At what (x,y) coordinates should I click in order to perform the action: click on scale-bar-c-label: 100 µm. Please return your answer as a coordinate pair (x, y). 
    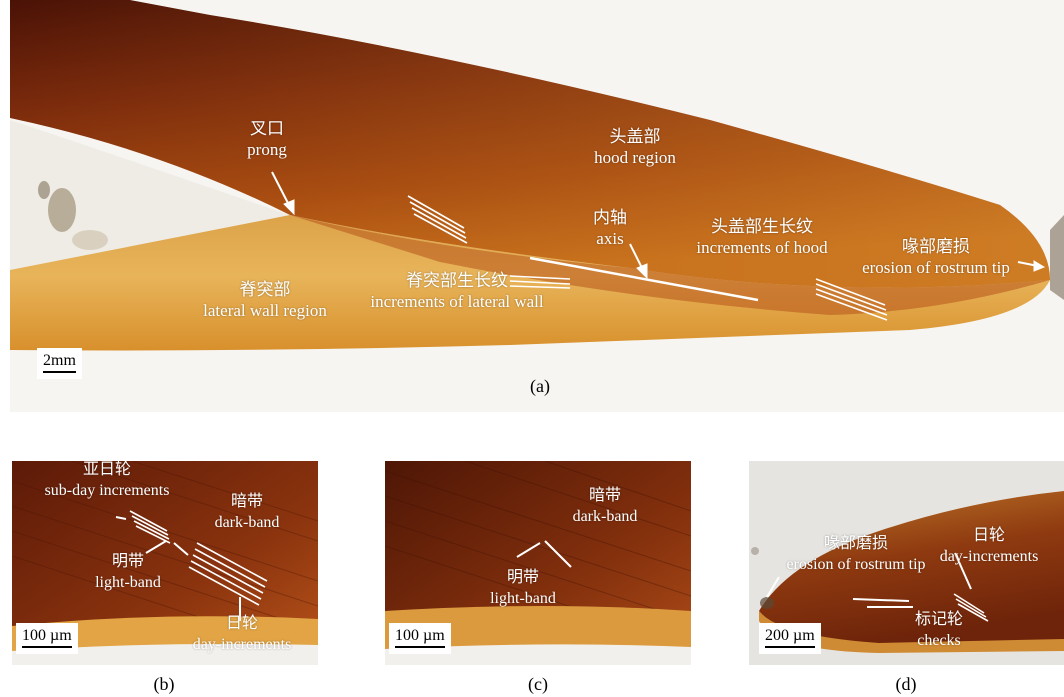
    Looking at the image, I should click on (420, 635).